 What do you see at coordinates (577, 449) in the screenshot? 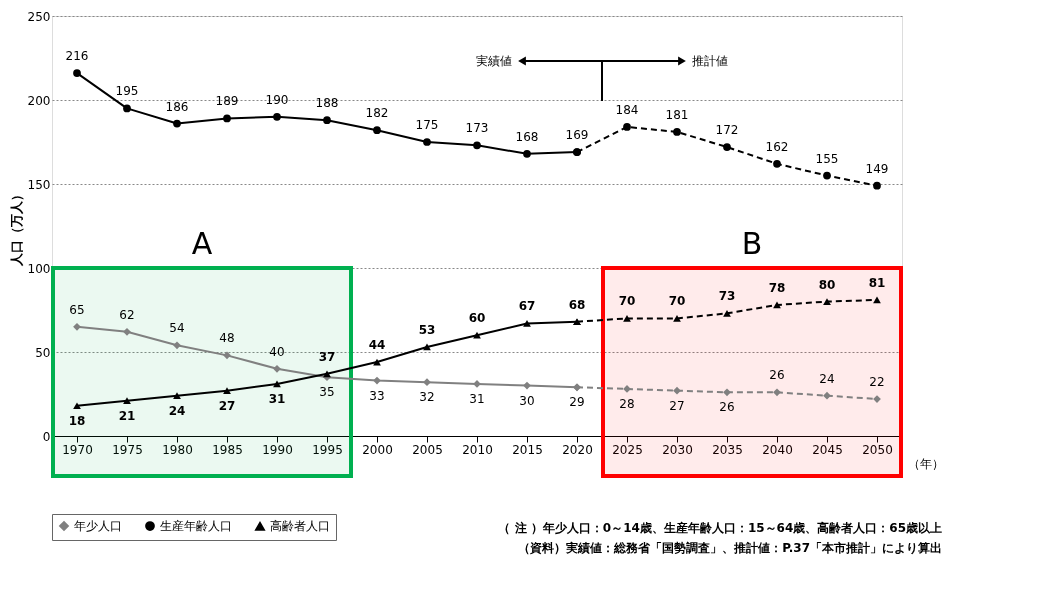
I see `x-tick-label: 2020` at bounding box center [577, 449].